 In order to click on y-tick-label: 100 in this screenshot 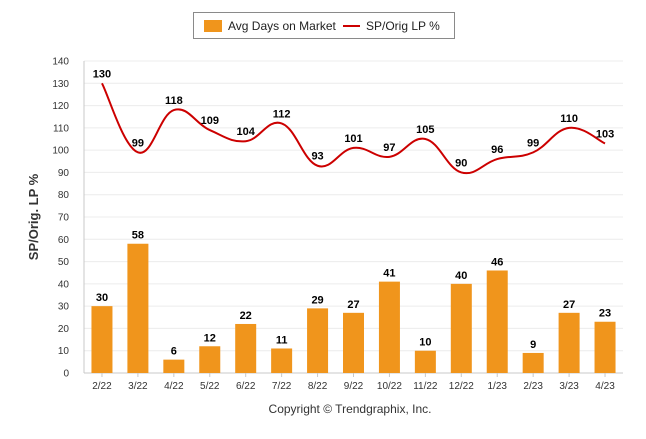, I will do `click(60, 151)`.